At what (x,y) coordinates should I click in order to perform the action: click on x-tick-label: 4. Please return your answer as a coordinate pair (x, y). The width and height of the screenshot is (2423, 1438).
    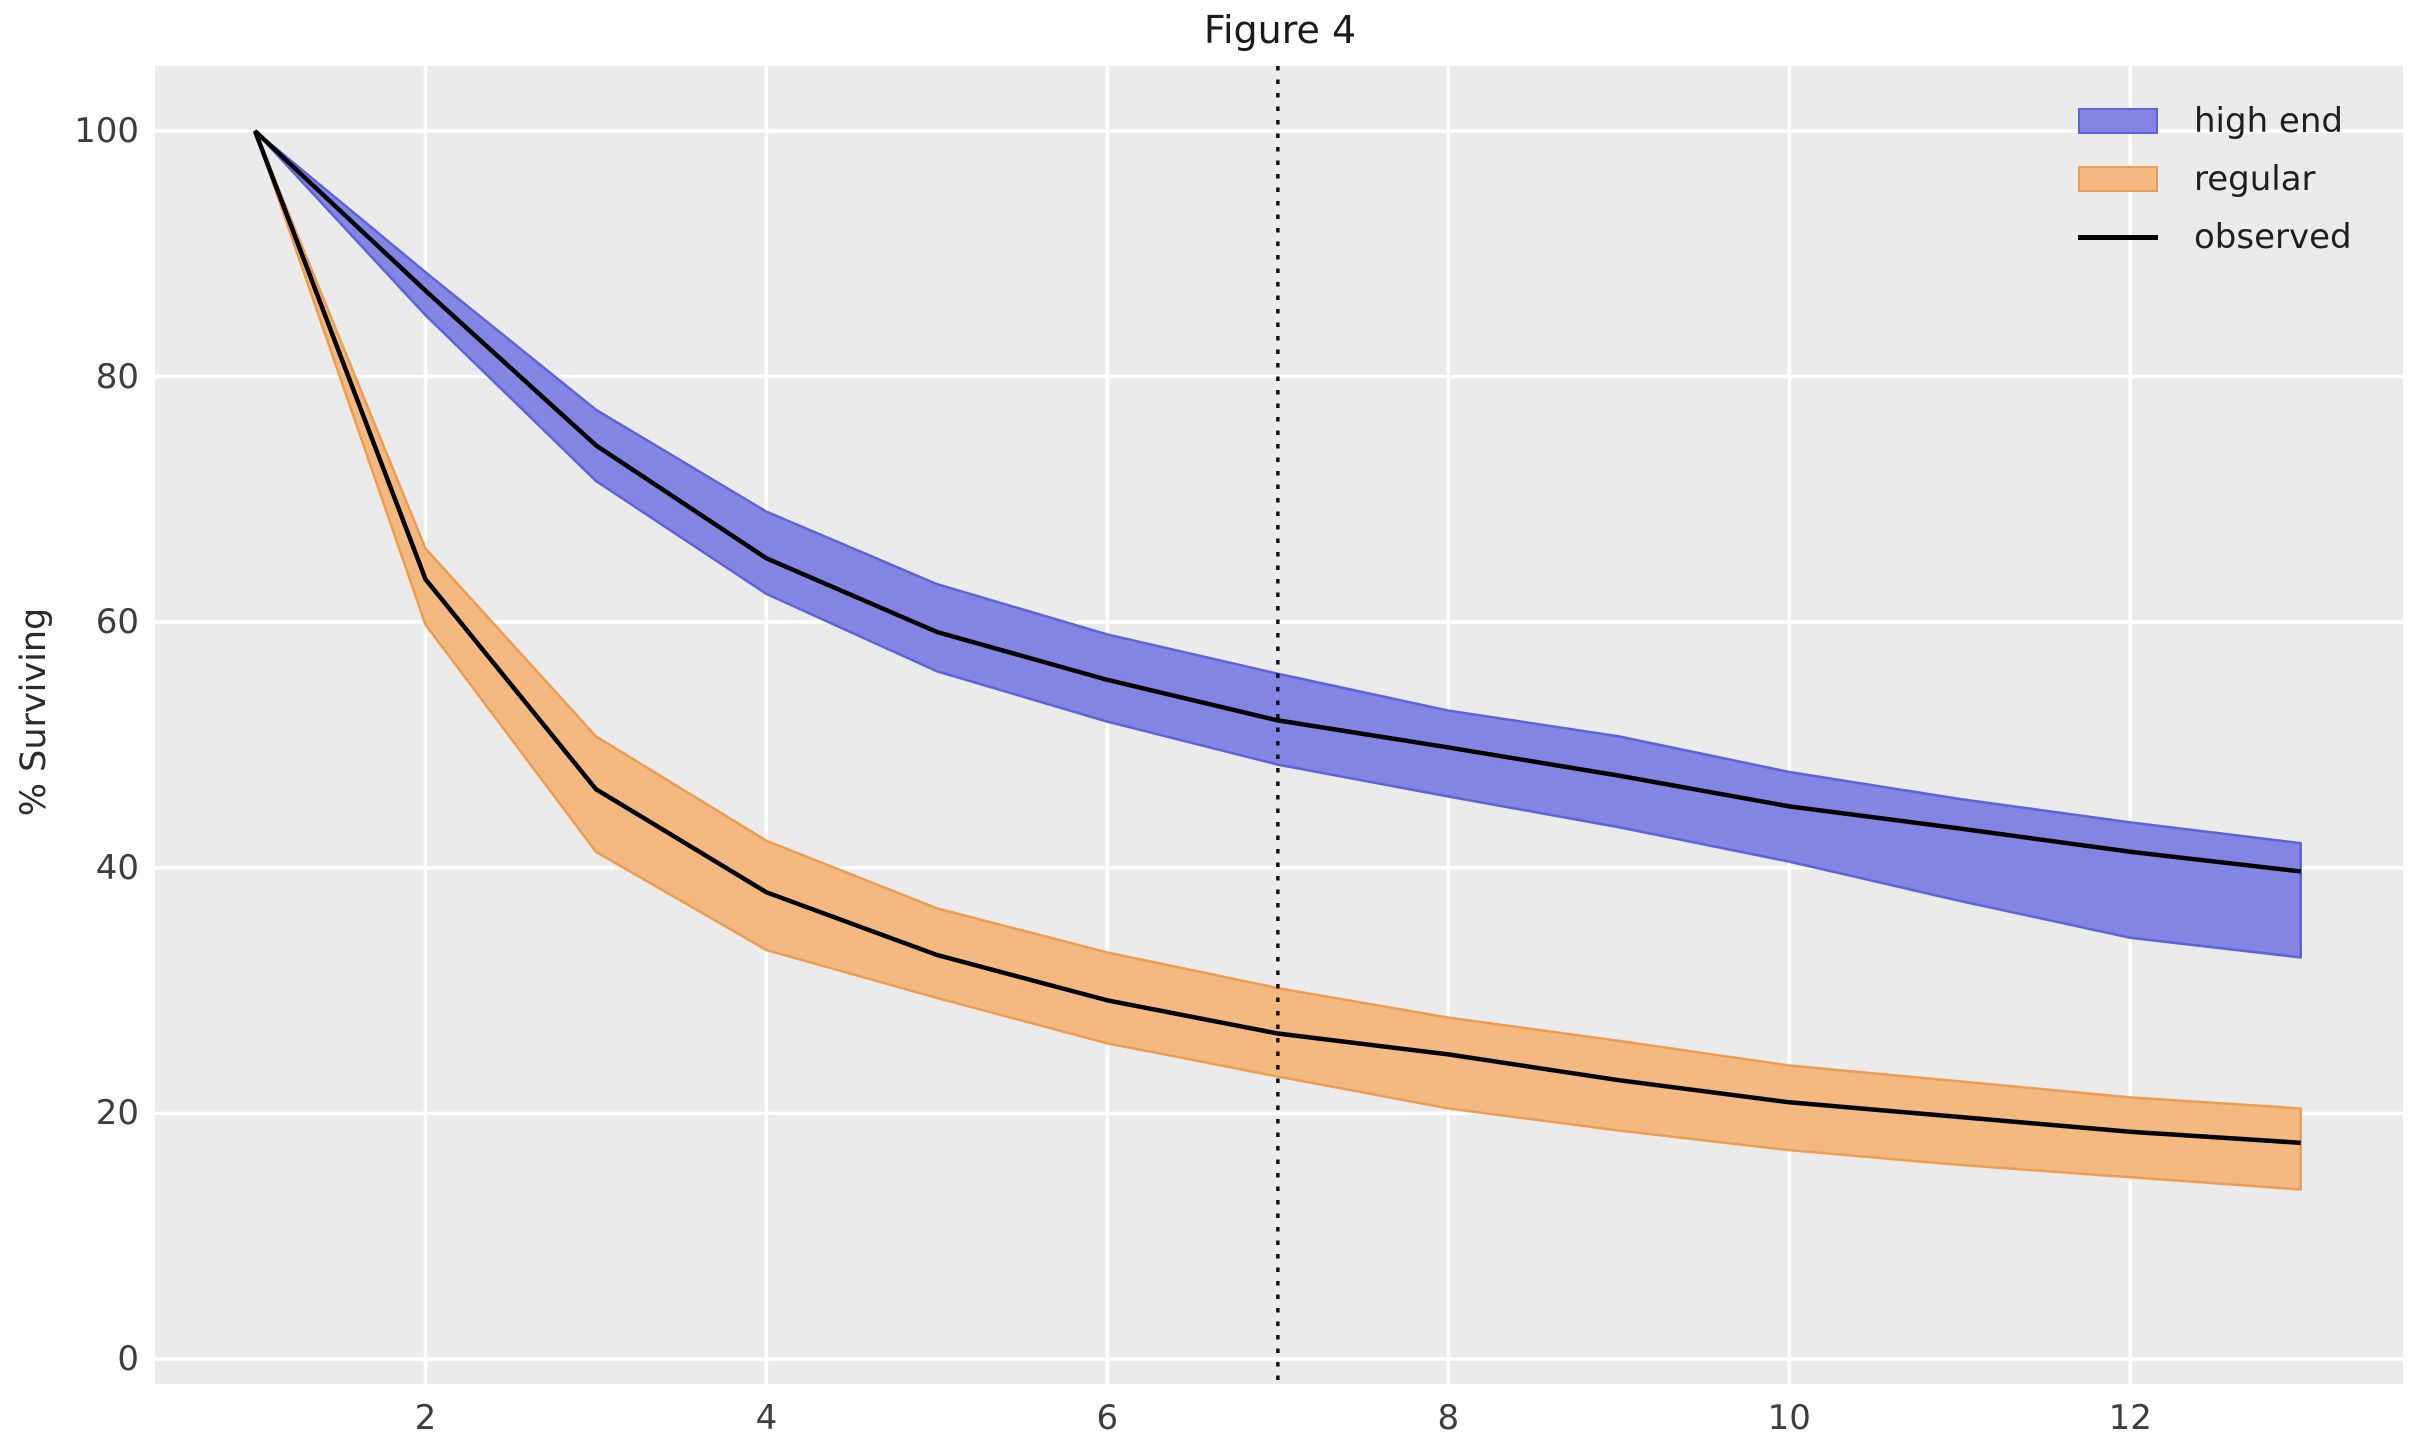
    Looking at the image, I should click on (766, 1418).